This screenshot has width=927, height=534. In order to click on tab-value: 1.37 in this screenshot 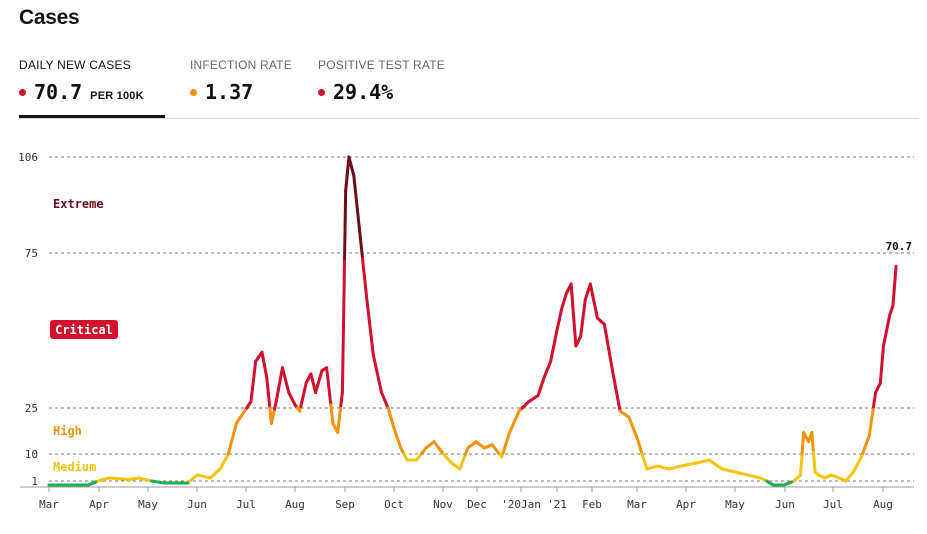, I will do `click(229, 92)`.